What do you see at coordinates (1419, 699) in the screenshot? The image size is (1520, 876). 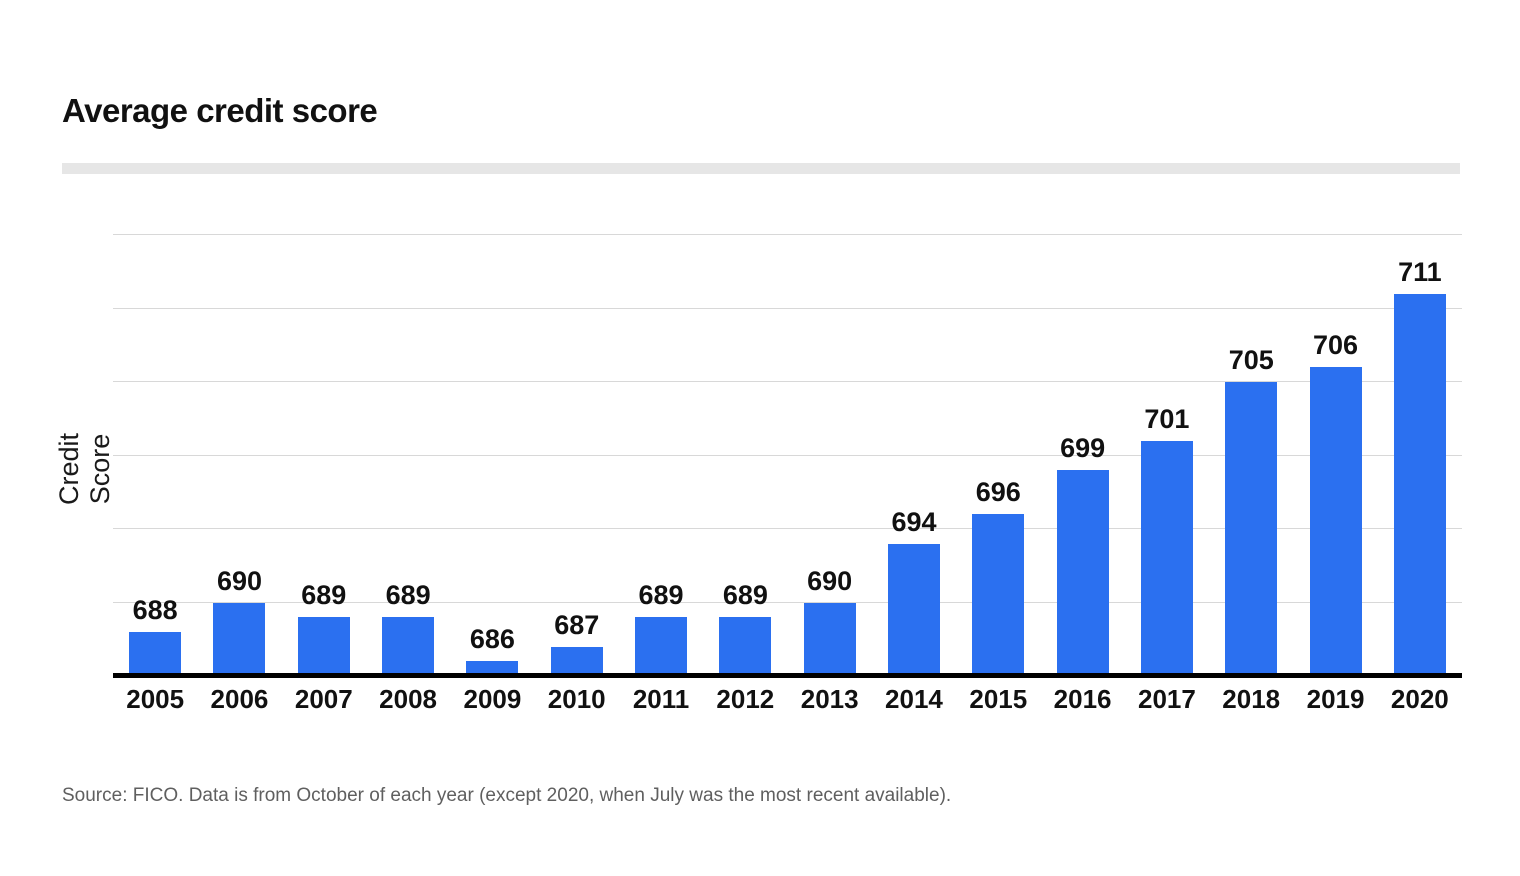 I see `x-tick-label-2020: 2020` at bounding box center [1419, 699].